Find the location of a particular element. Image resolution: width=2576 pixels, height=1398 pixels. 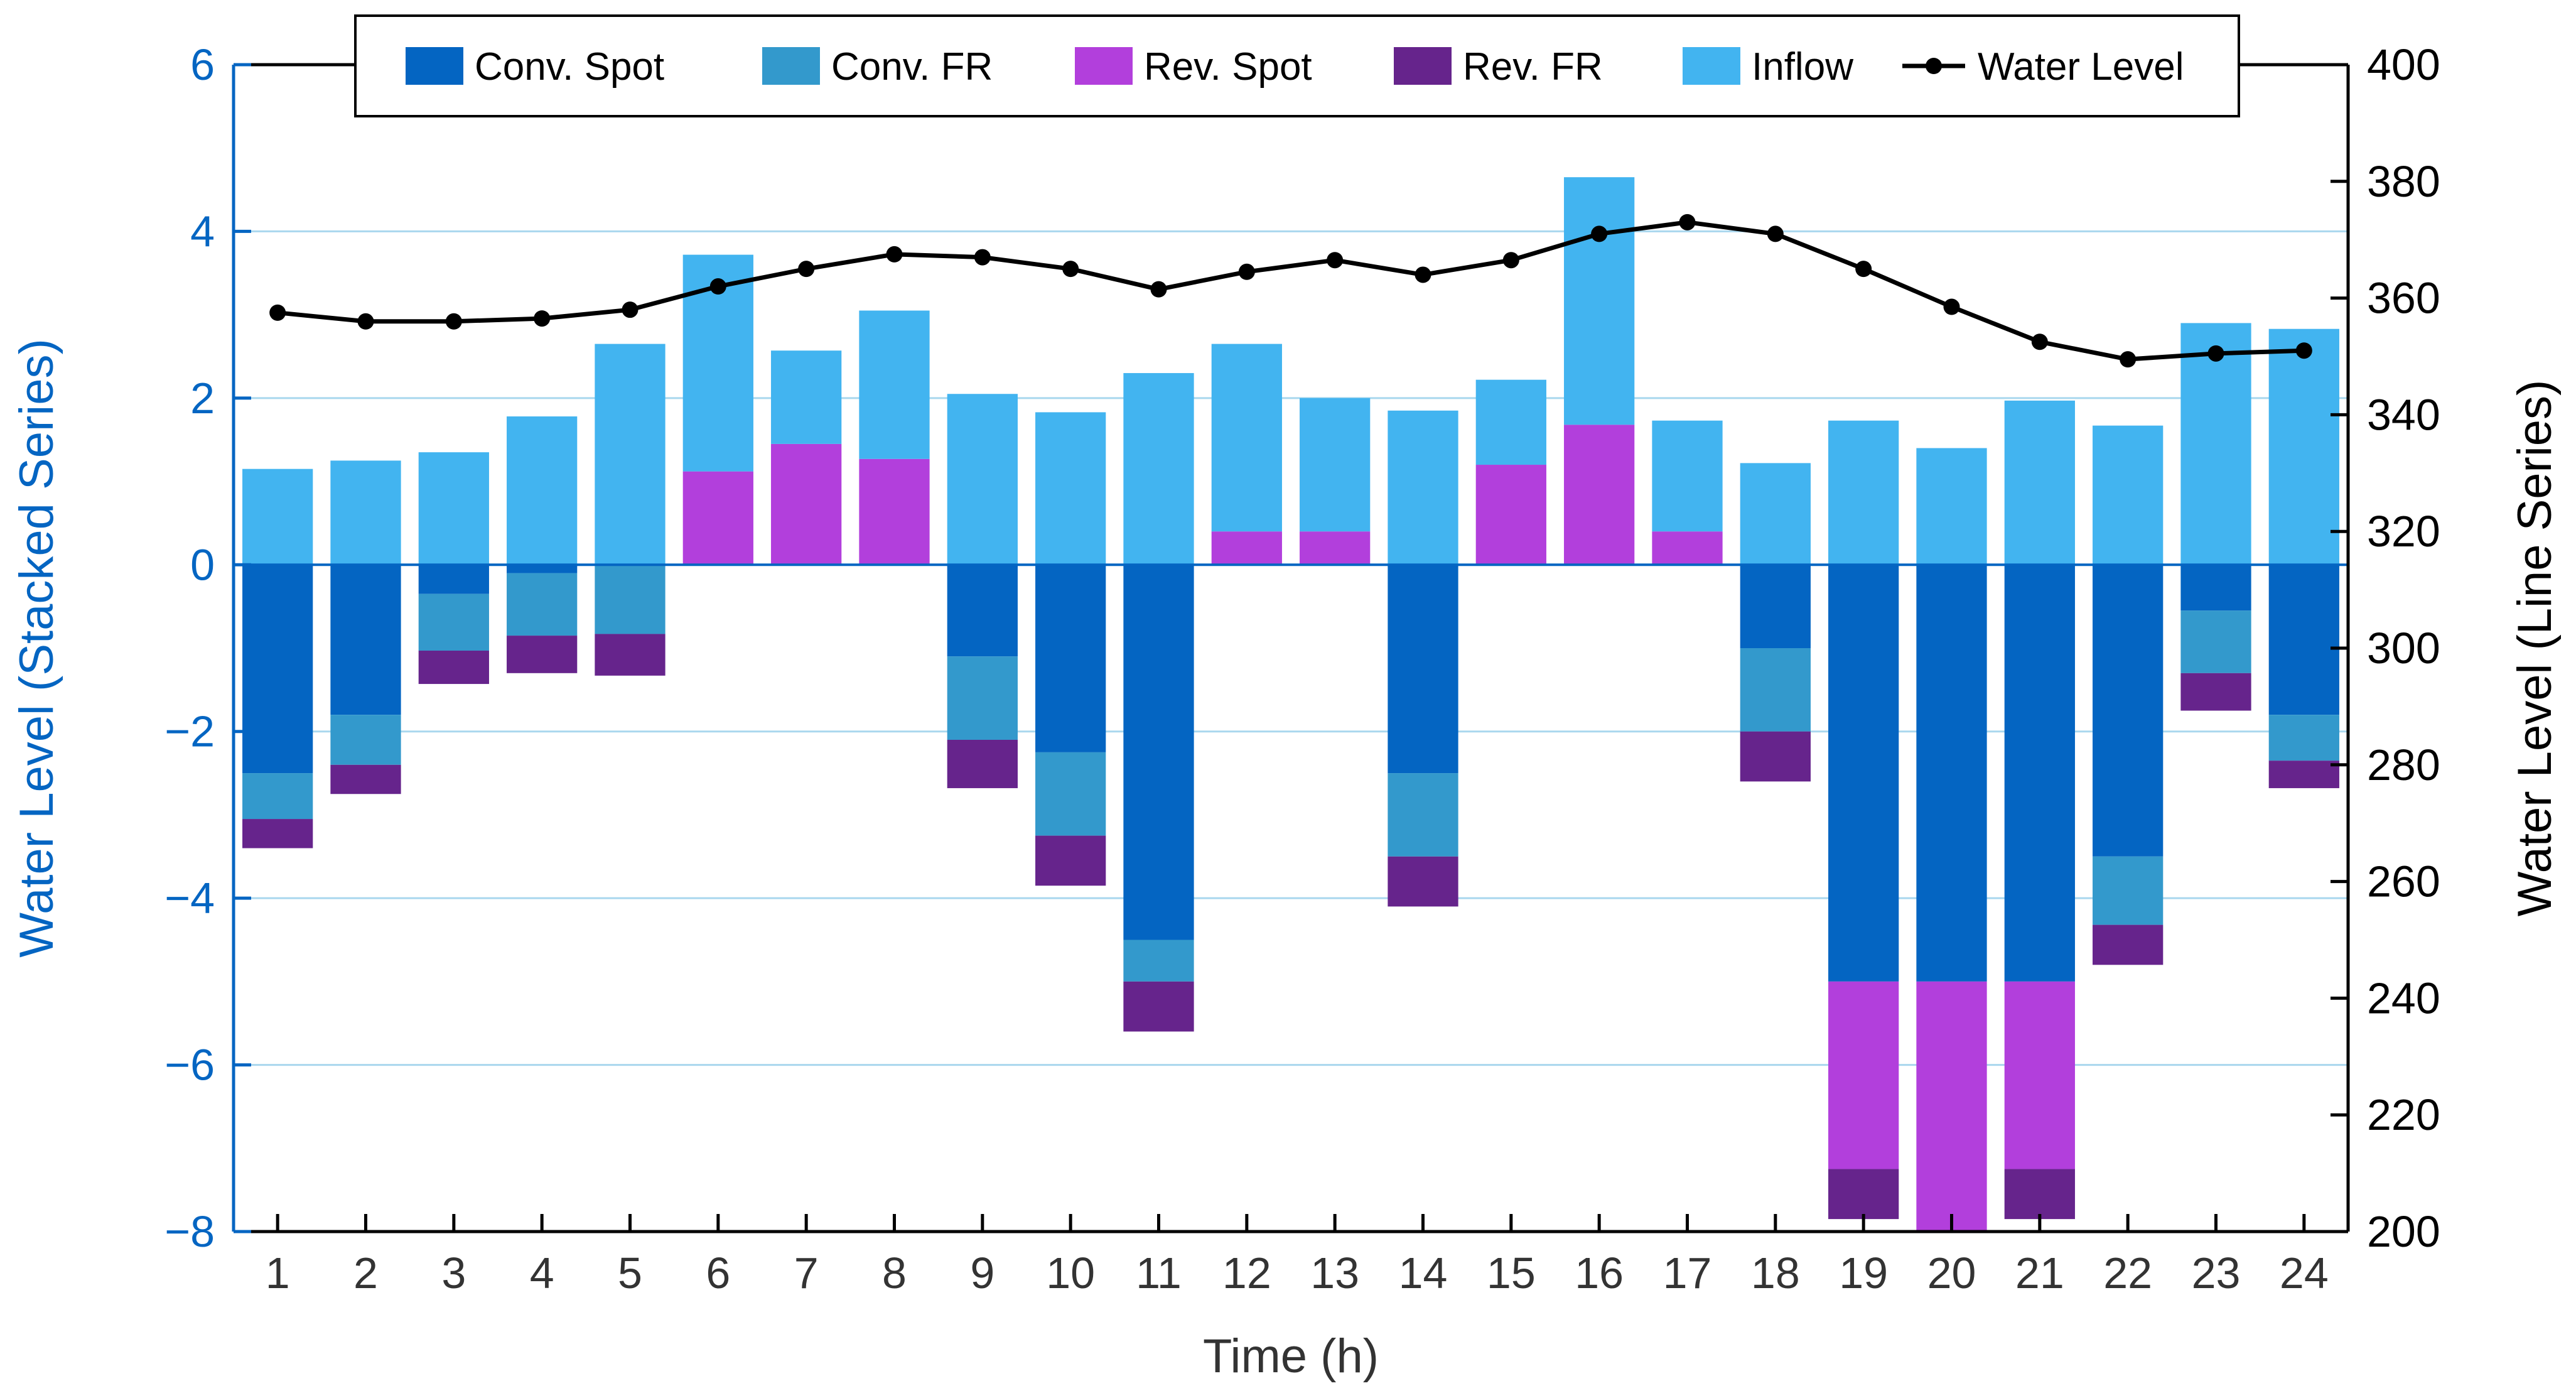

x-tick-label: 22 is located at coordinates (2127, 1273).